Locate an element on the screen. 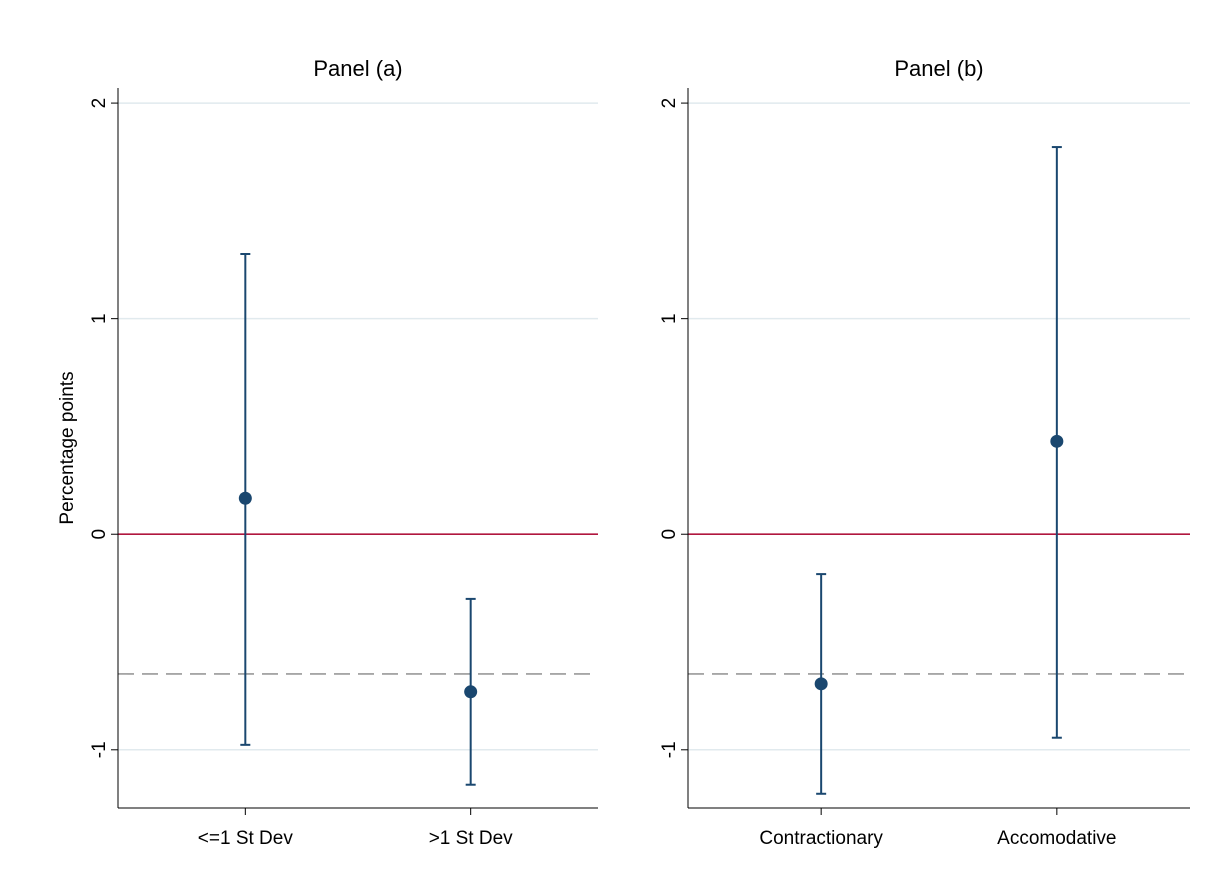 The width and height of the screenshot is (1213, 893). x-tick-label: >1 St Dev is located at coordinates (471, 838).